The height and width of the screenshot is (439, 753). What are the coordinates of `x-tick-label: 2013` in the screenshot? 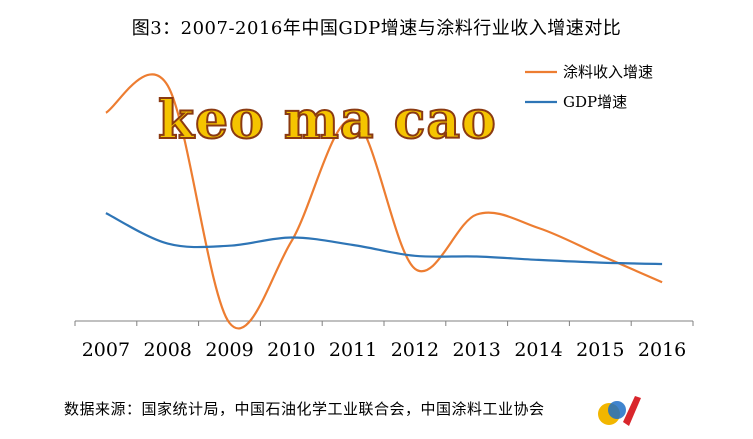 It's located at (477, 350).